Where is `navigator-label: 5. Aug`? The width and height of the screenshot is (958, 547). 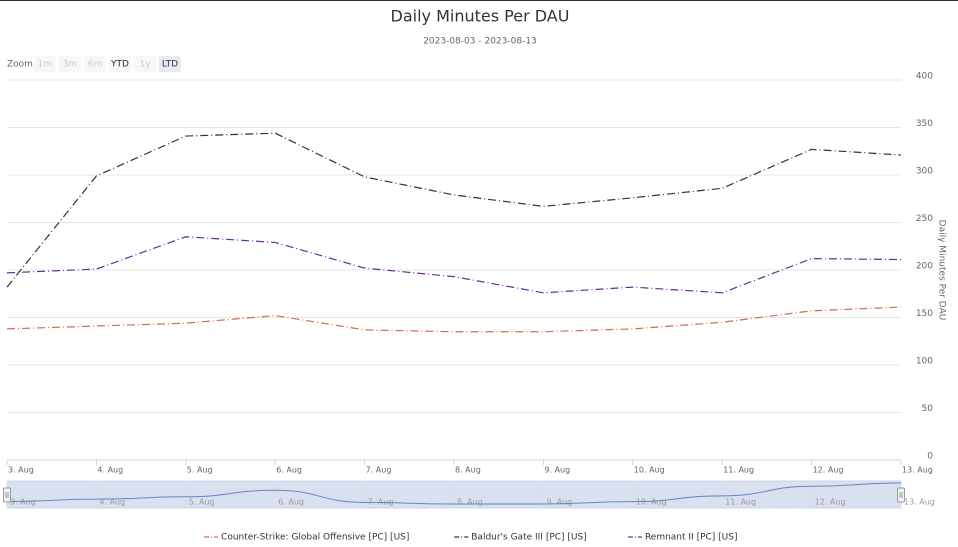 navigator-label: 5. Aug is located at coordinates (202, 502).